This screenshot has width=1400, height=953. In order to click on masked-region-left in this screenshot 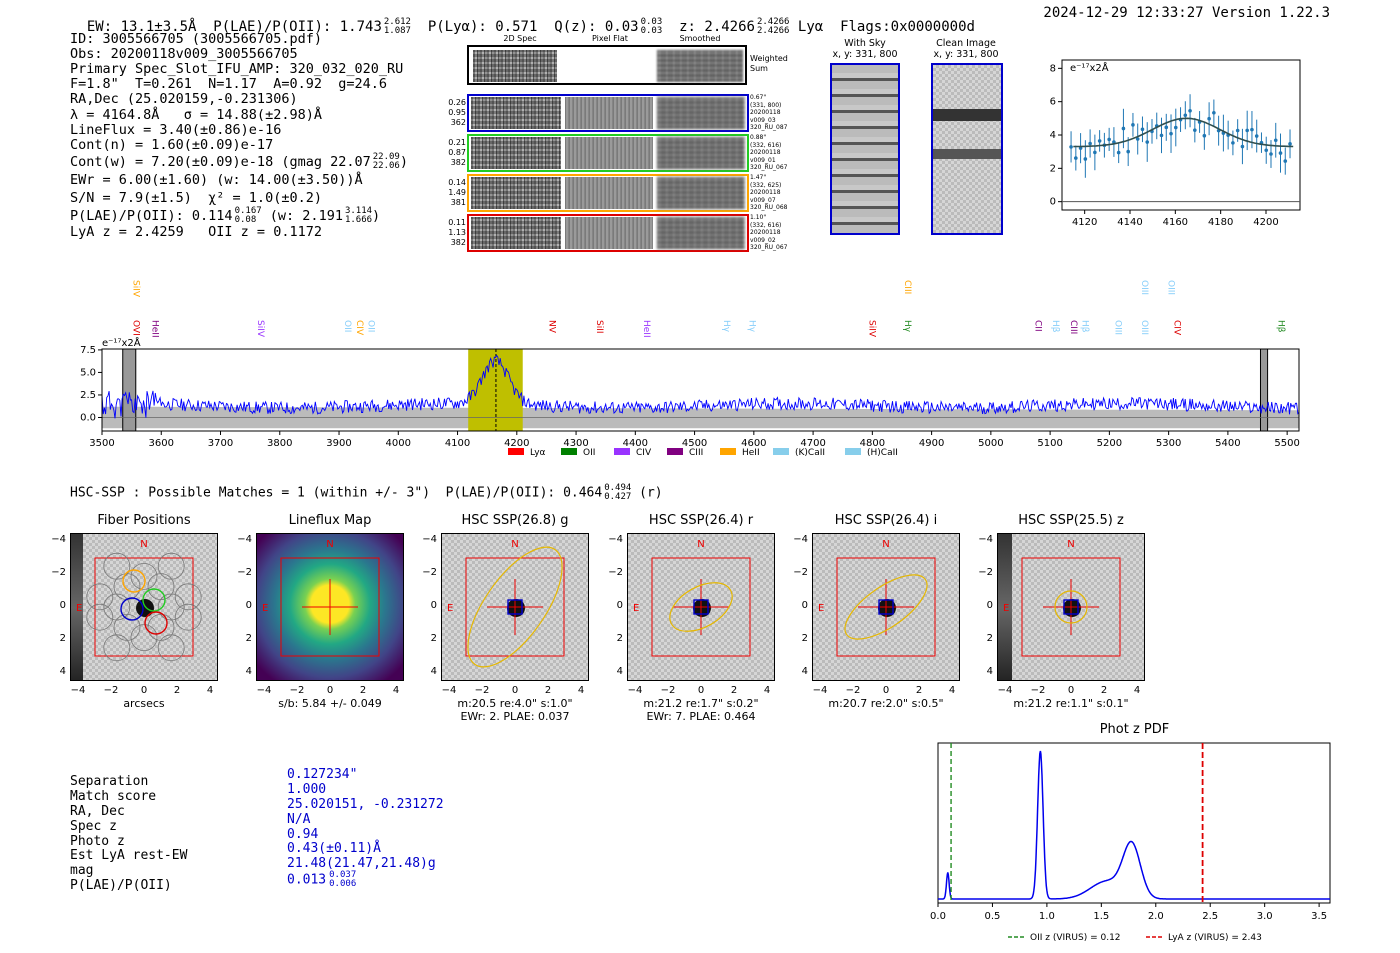, I will do `click(129, 390)`.